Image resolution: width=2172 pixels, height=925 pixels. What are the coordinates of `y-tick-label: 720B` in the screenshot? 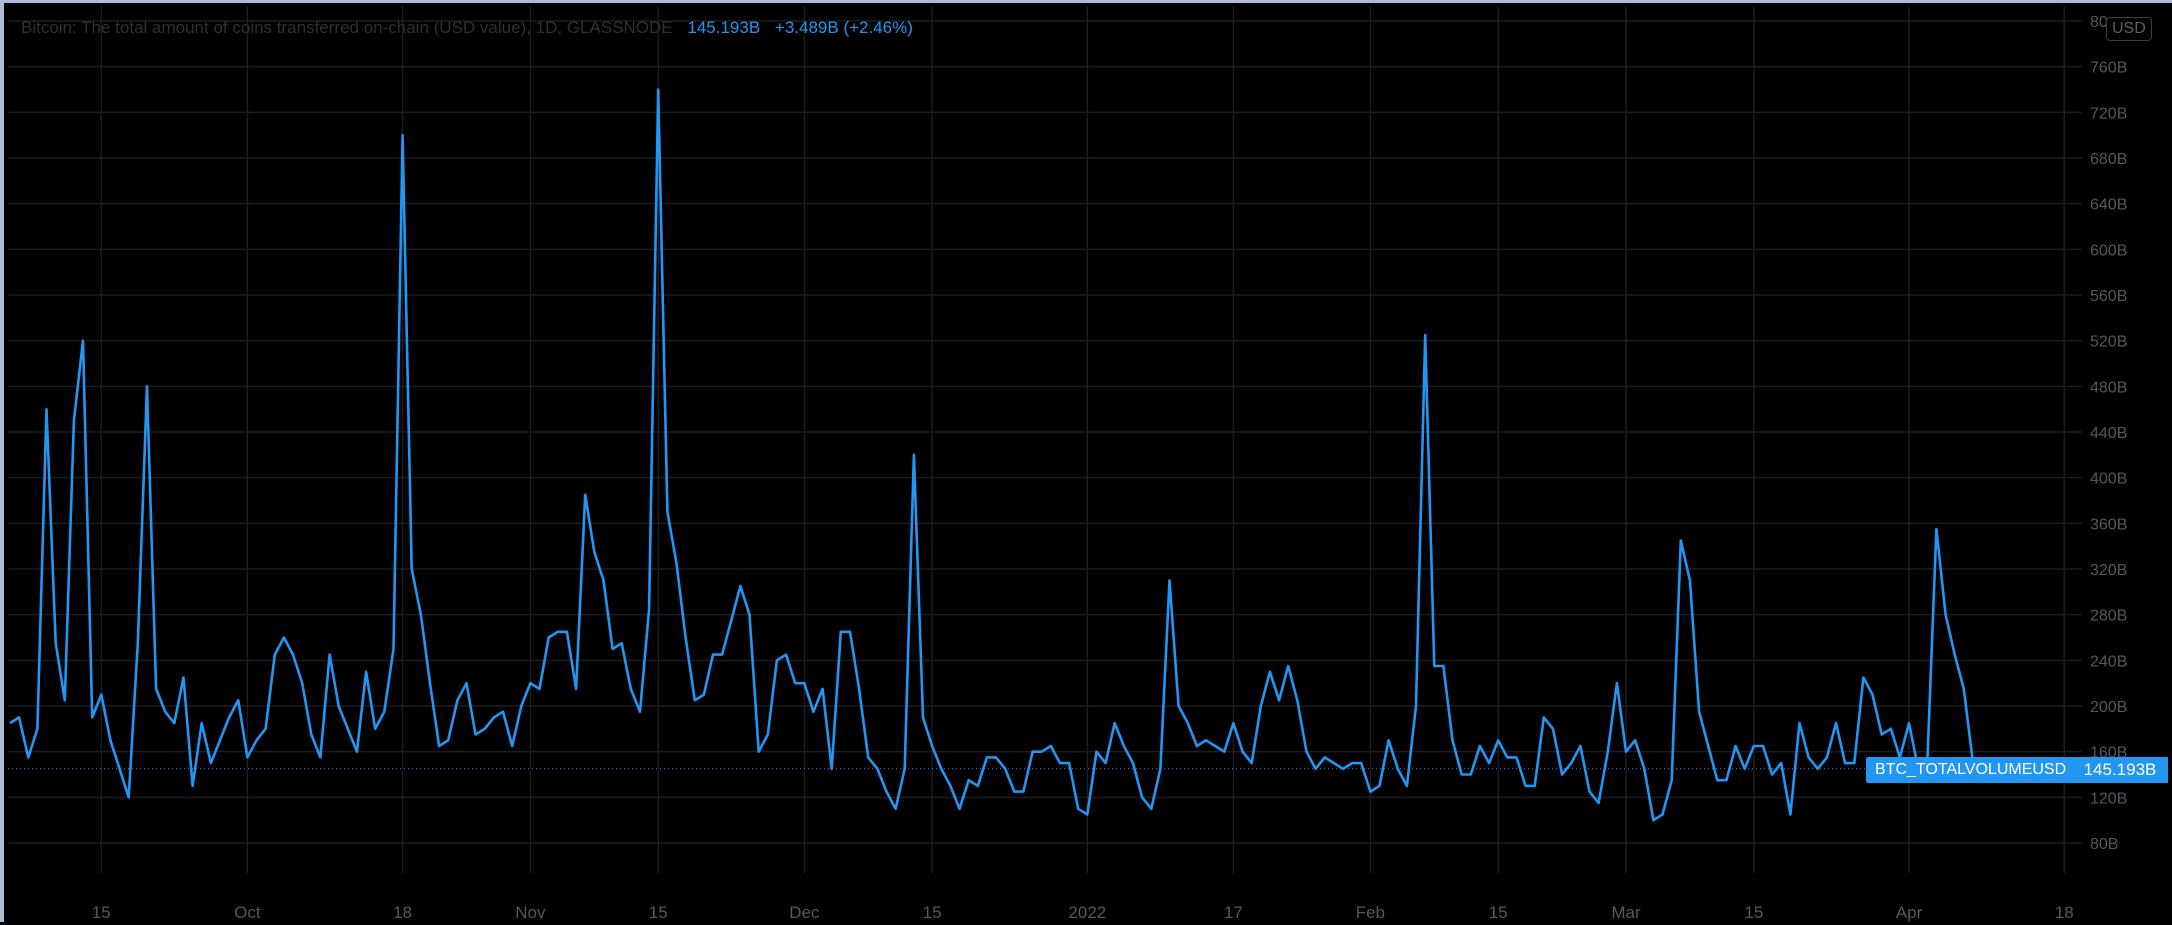 It's located at (2108, 113).